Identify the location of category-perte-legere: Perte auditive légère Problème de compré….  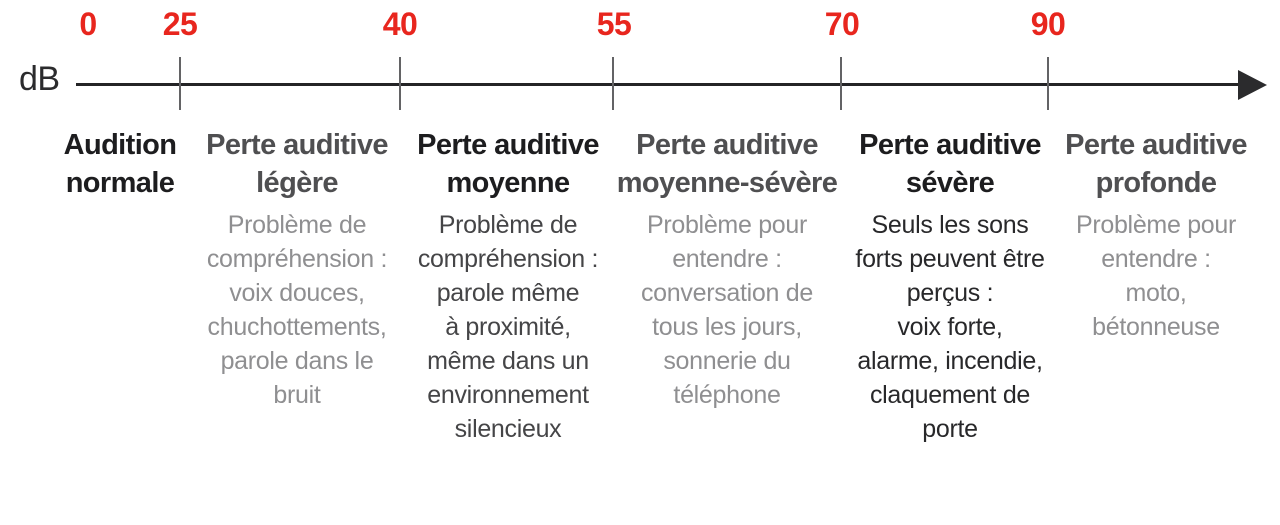
(297, 269).